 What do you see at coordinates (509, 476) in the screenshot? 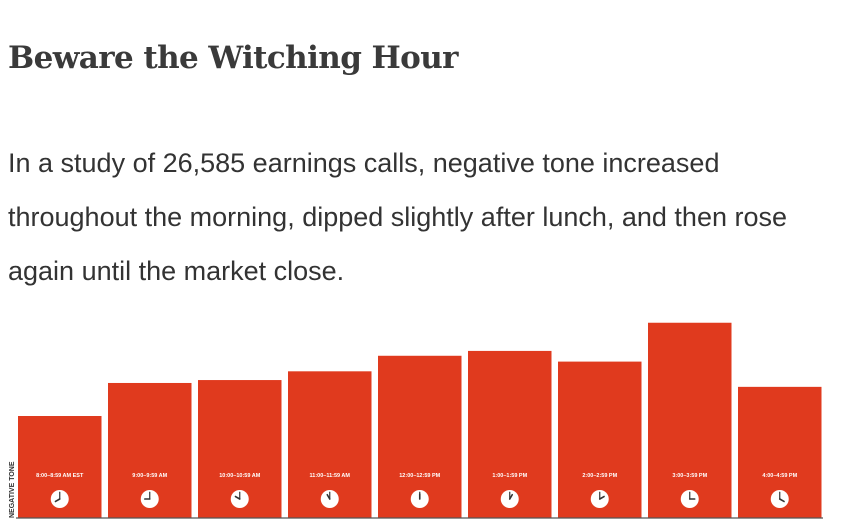
I see `bar-category-label: 1:00–1:59 PM` at bounding box center [509, 476].